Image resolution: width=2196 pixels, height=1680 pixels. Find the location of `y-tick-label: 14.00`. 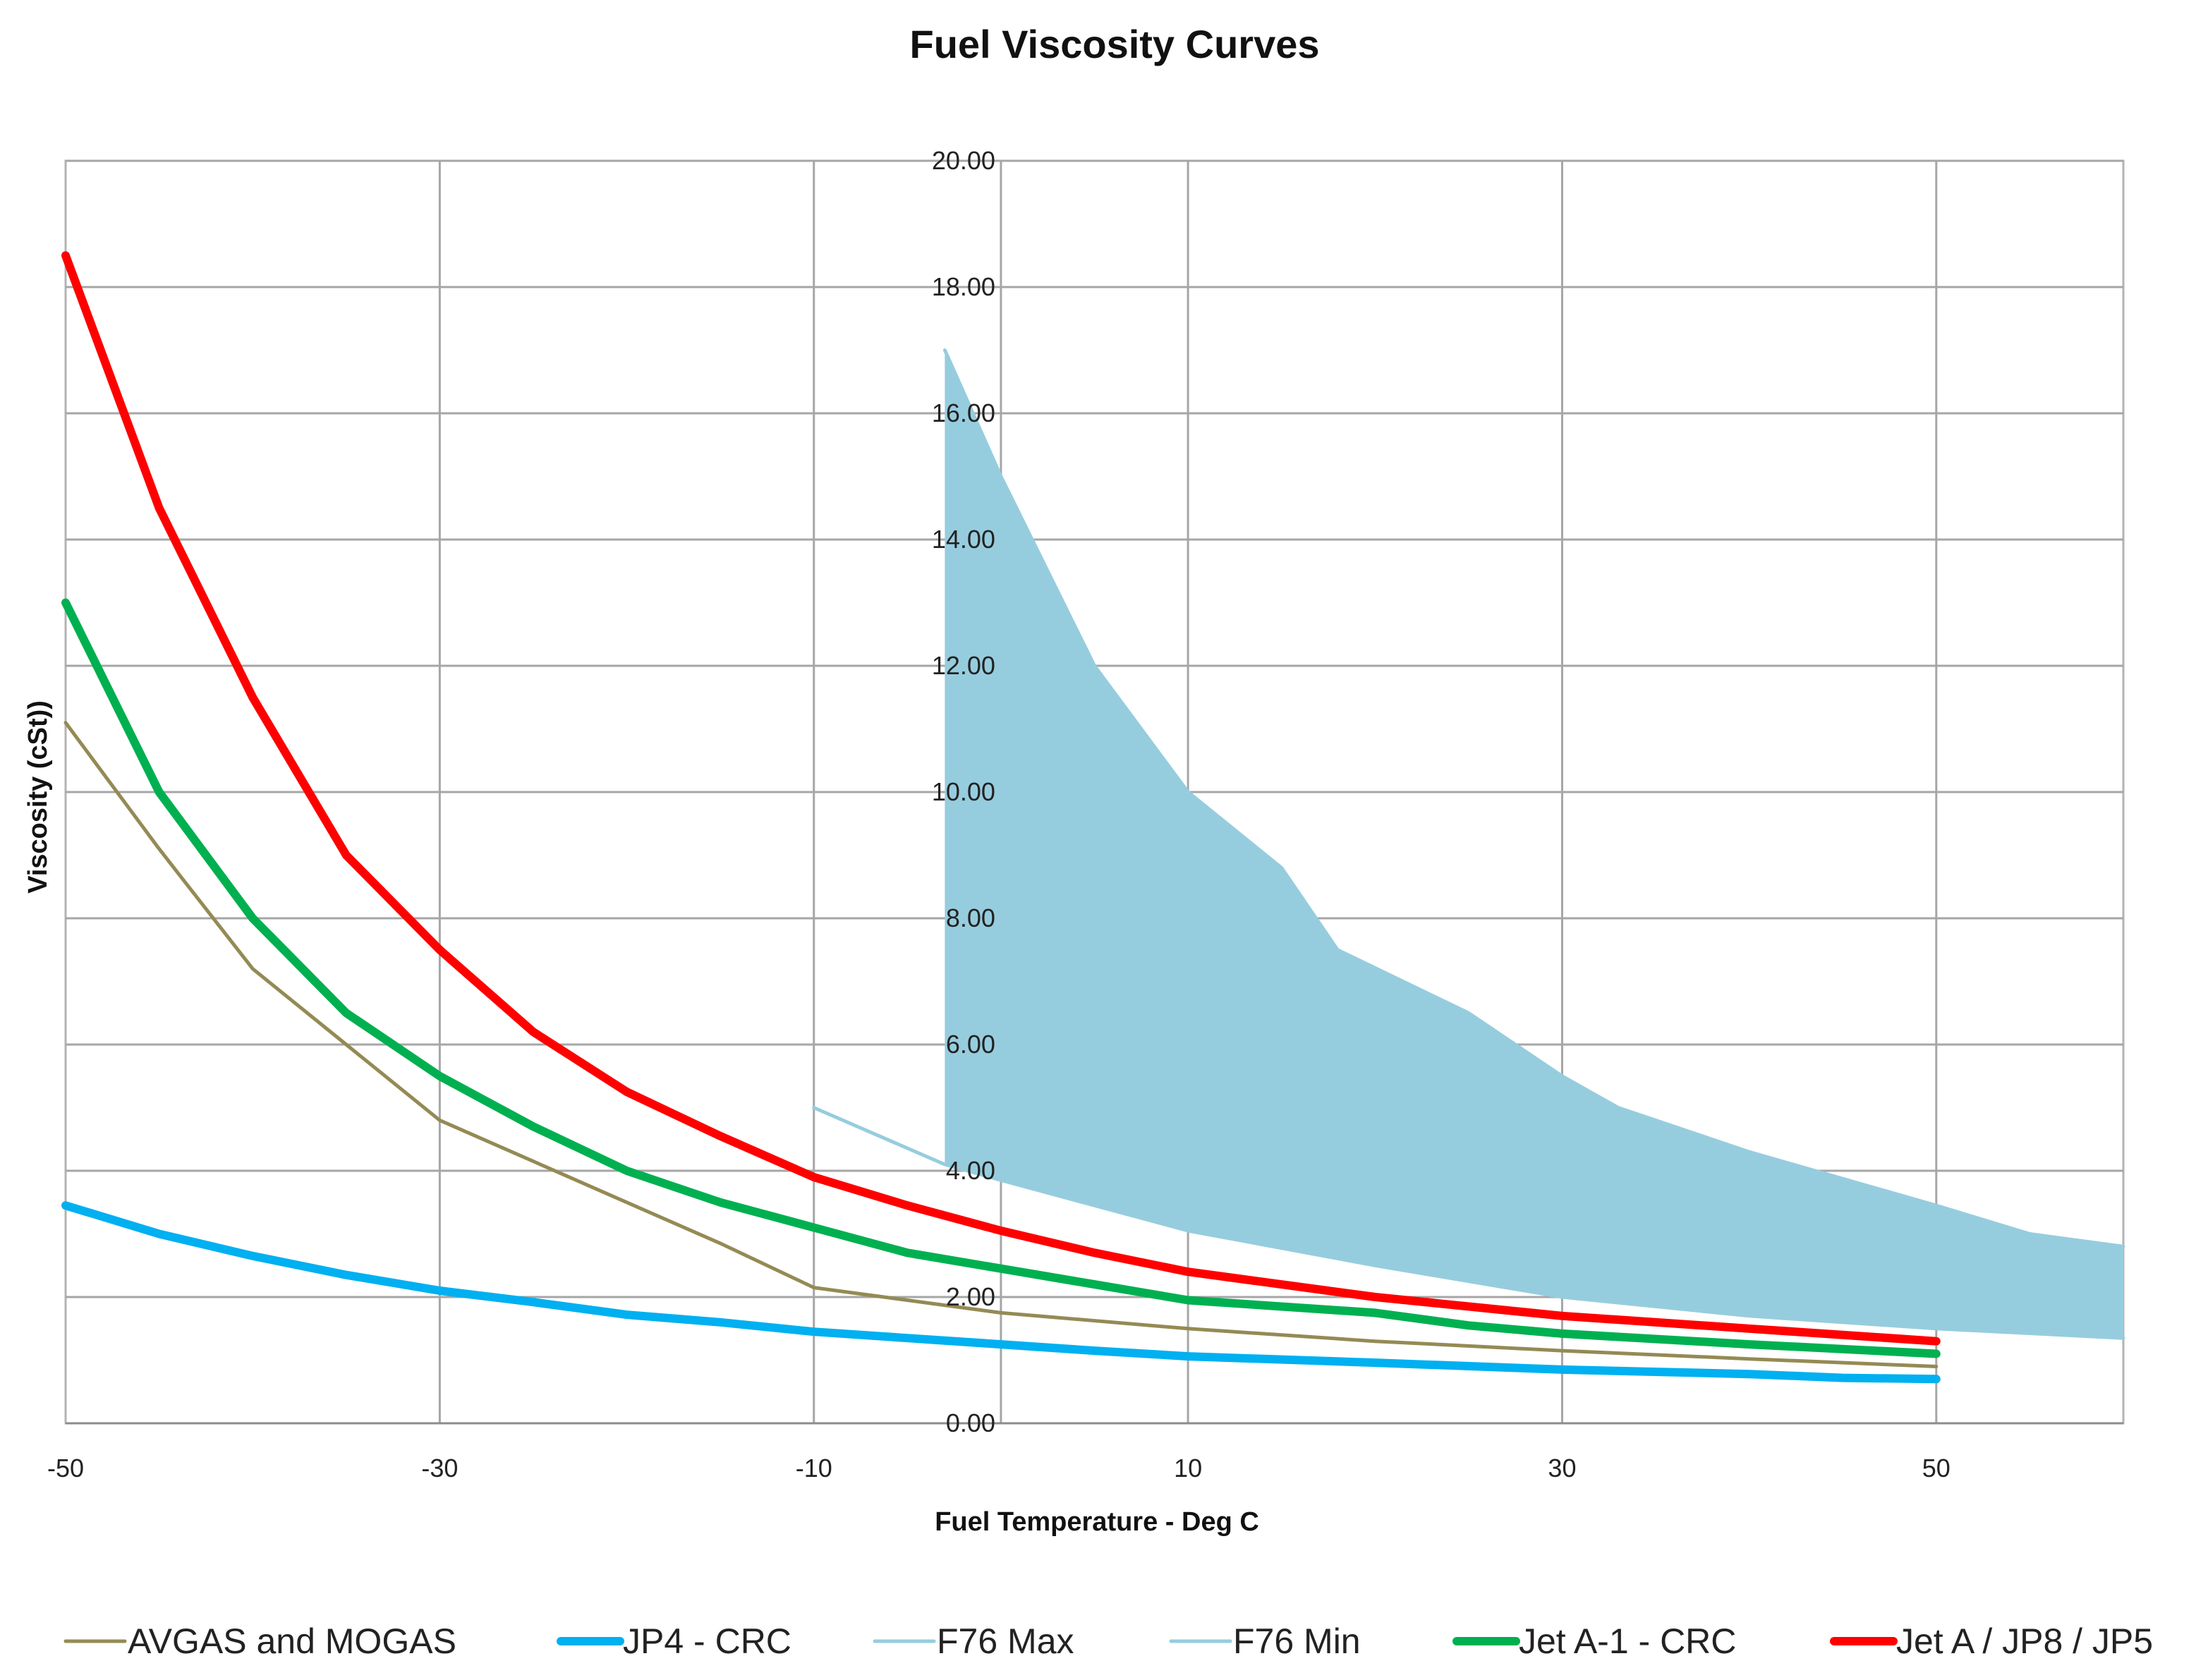

y-tick-label: 14.00 is located at coordinates (963, 539).